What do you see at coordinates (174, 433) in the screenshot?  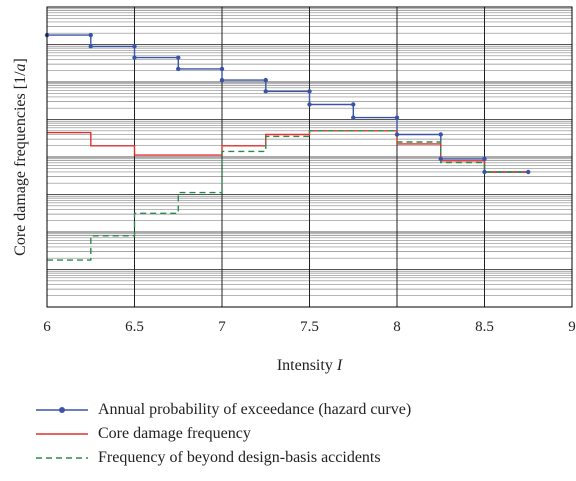 I see `legend-label: Core damage frequency` at bounding box center [174, 433].